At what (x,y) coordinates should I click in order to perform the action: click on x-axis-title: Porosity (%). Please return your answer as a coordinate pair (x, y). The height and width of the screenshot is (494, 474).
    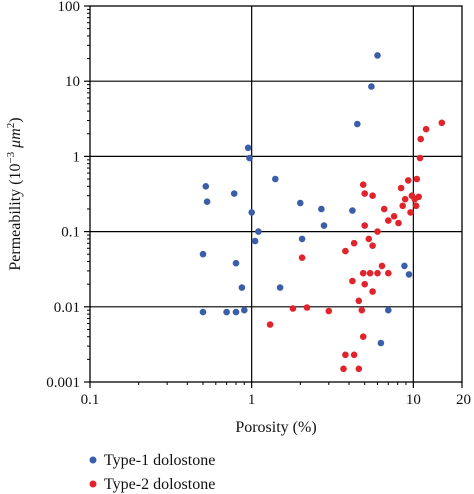
    Looking at the image, I should click on (275, 427).